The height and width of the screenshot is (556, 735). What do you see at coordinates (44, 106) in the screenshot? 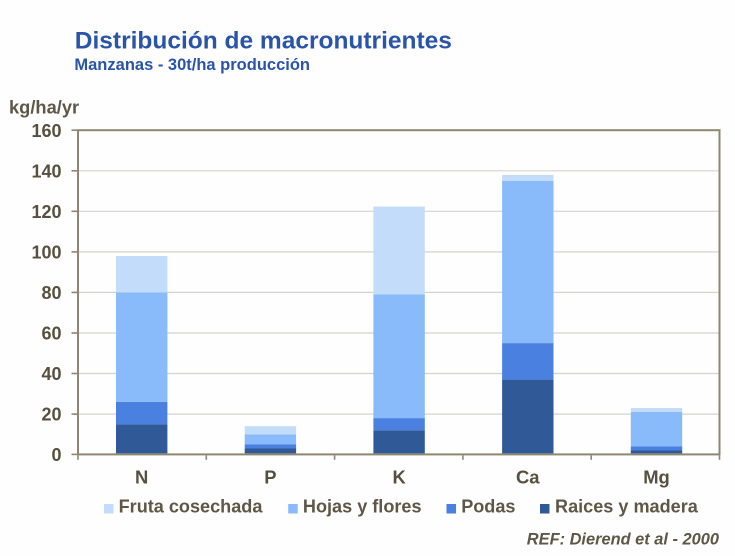
I see `svg-text: kg/ha/yr` at bounding box center [44, 106].